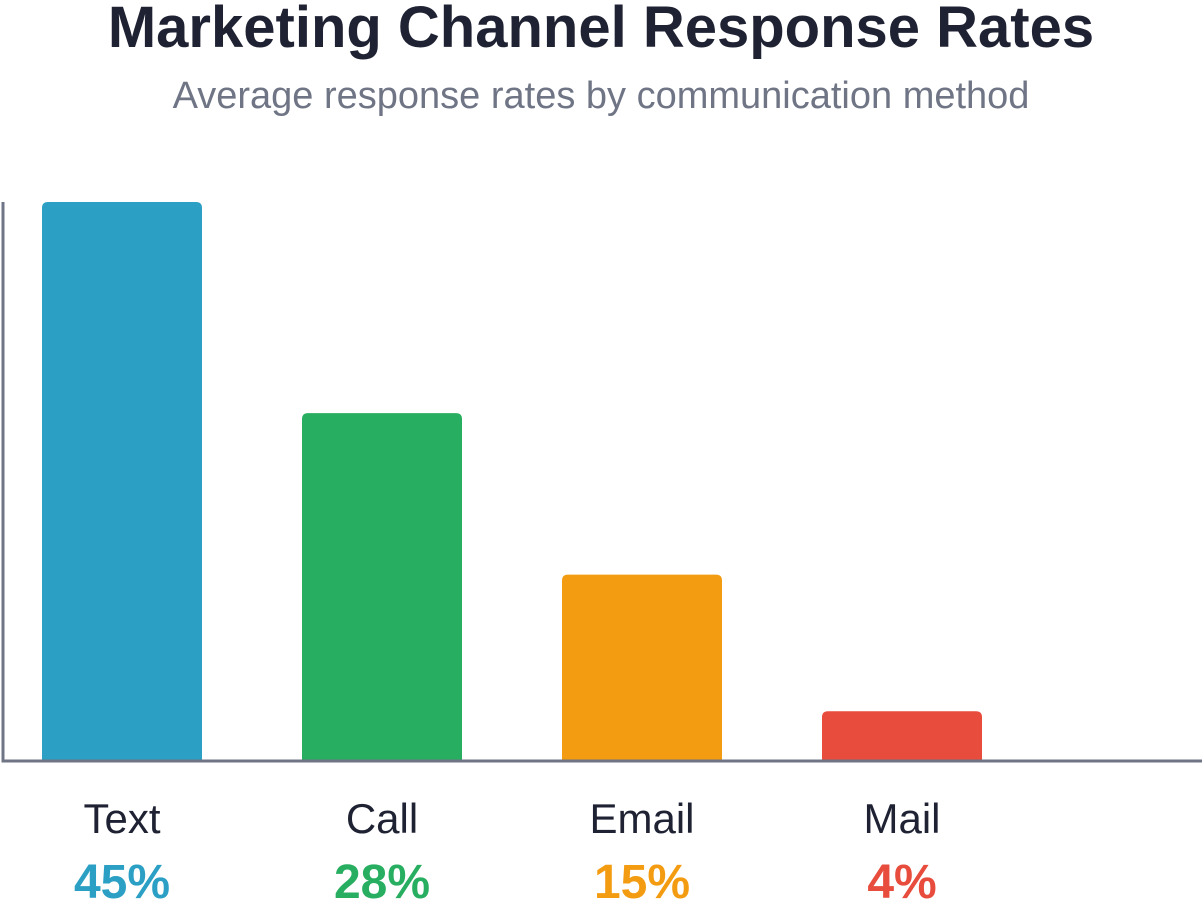 The width and height of the screenshot is (1202, 899). I want to click on bar-text, so click(122, 481).